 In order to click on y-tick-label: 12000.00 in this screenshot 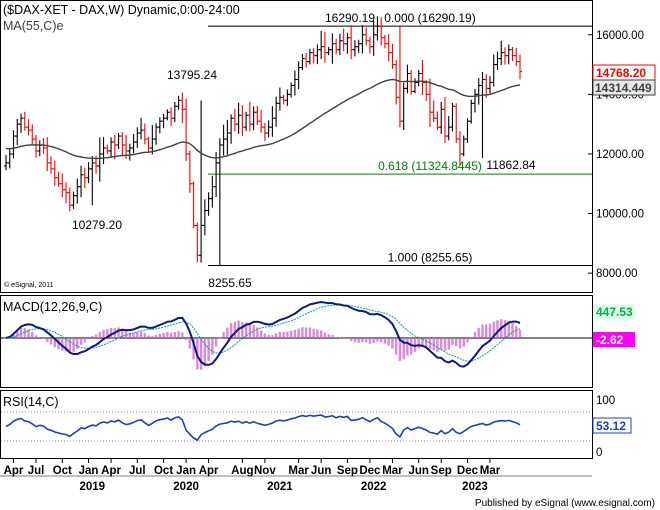, I will do `click(620, 155)`.